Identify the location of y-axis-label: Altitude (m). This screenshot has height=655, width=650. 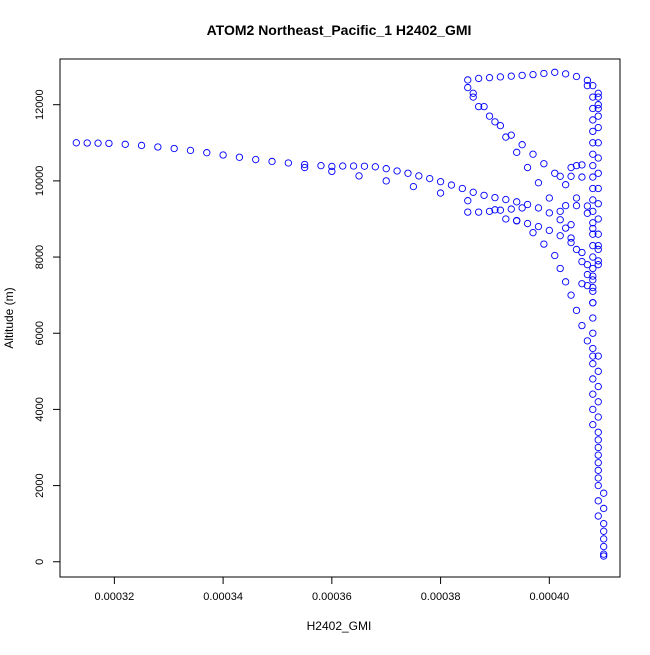
(9, 317).